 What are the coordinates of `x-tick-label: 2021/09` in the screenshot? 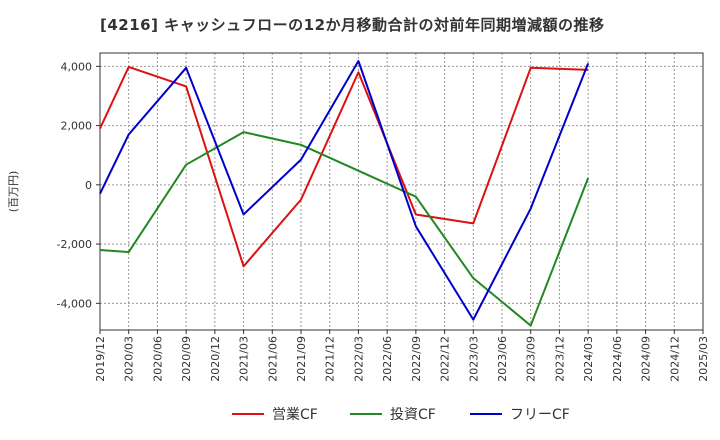 It's located at (301, 359).